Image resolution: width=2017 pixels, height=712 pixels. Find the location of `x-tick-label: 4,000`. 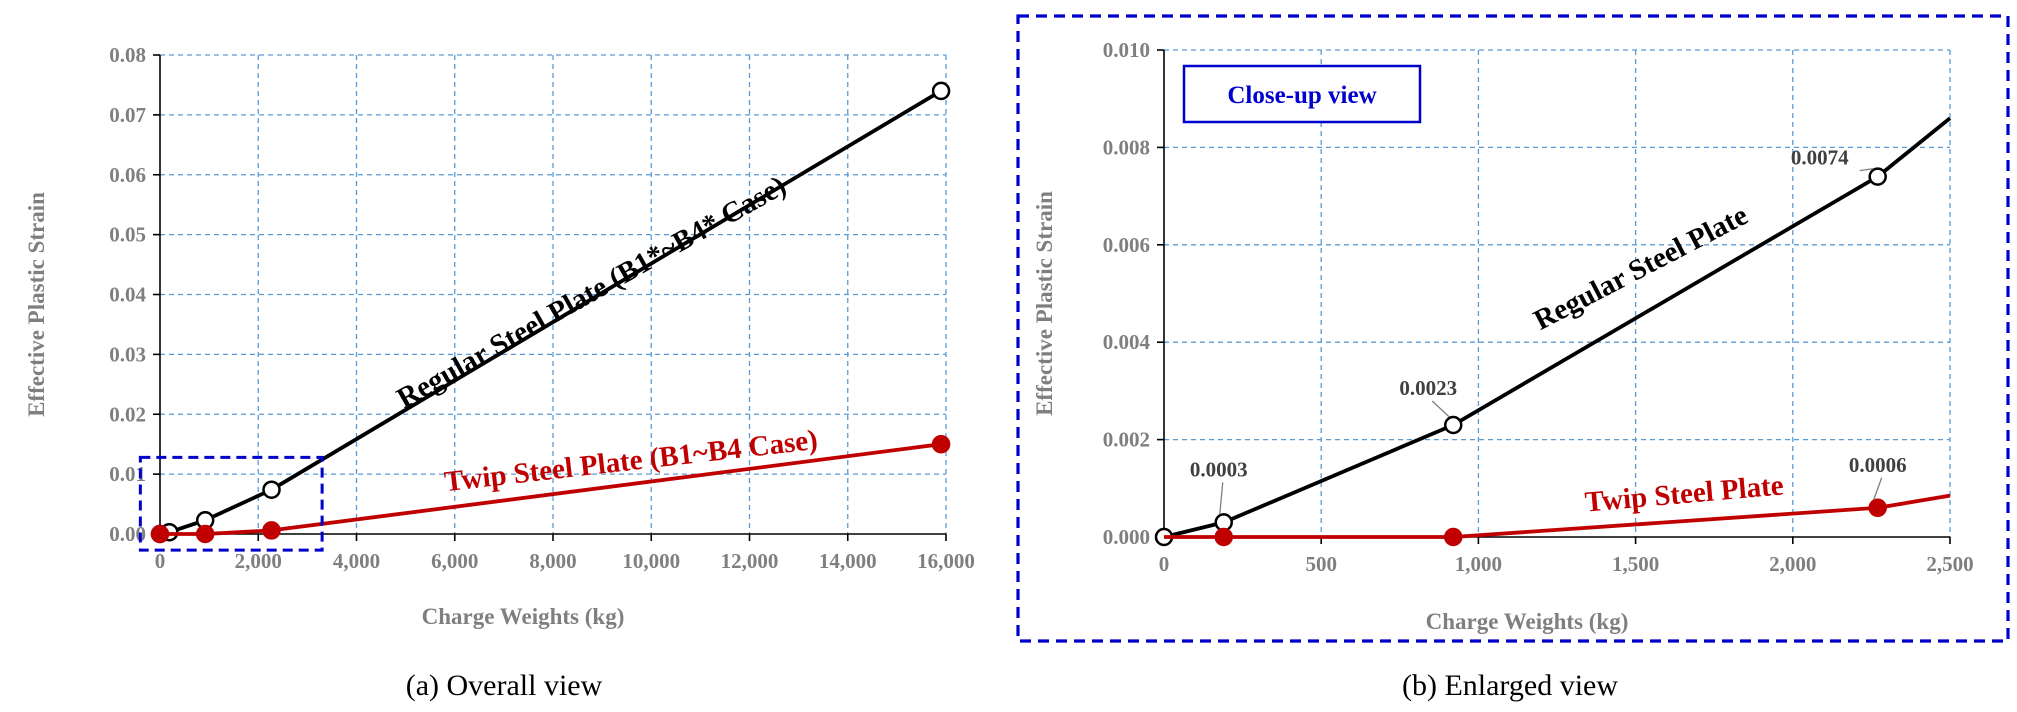

x-tick-label: 4,000 is located at coordinates (356, 561).